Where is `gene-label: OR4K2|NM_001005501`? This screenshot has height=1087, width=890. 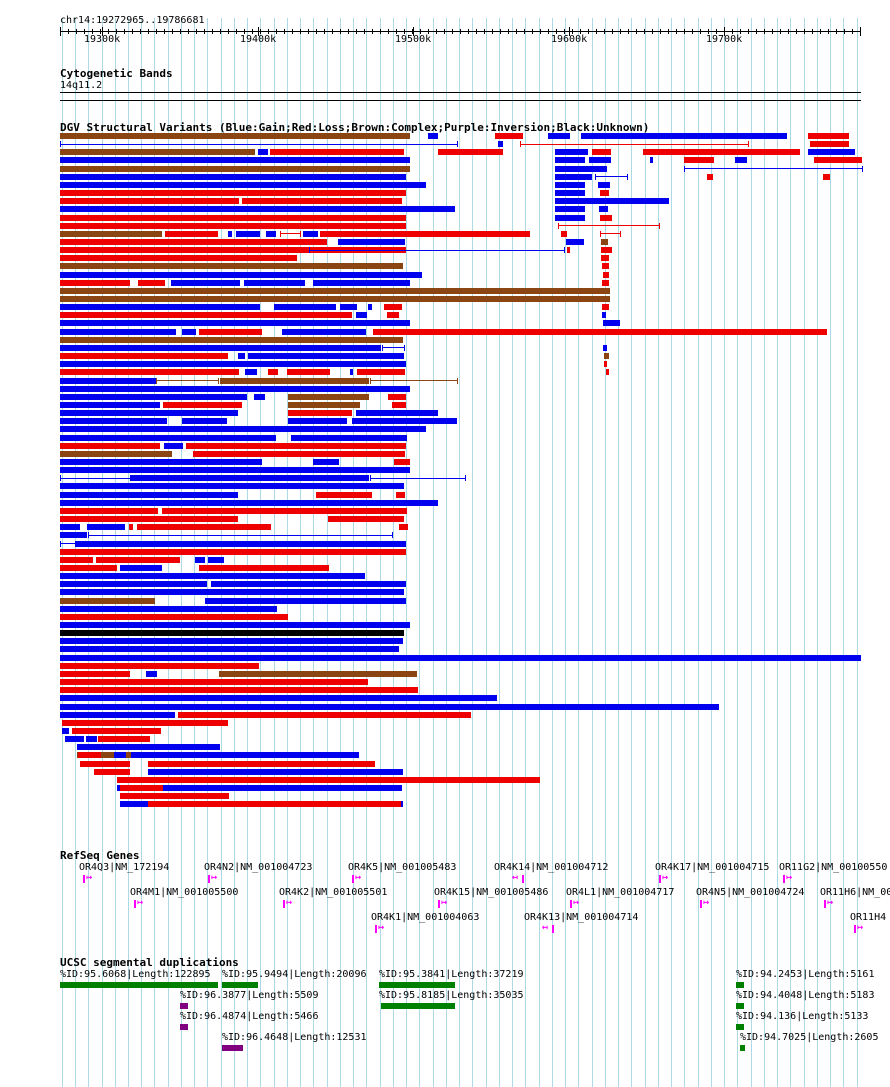 gene-label: OR4K2|NM_001005501 is located at coordinates (333, 892).